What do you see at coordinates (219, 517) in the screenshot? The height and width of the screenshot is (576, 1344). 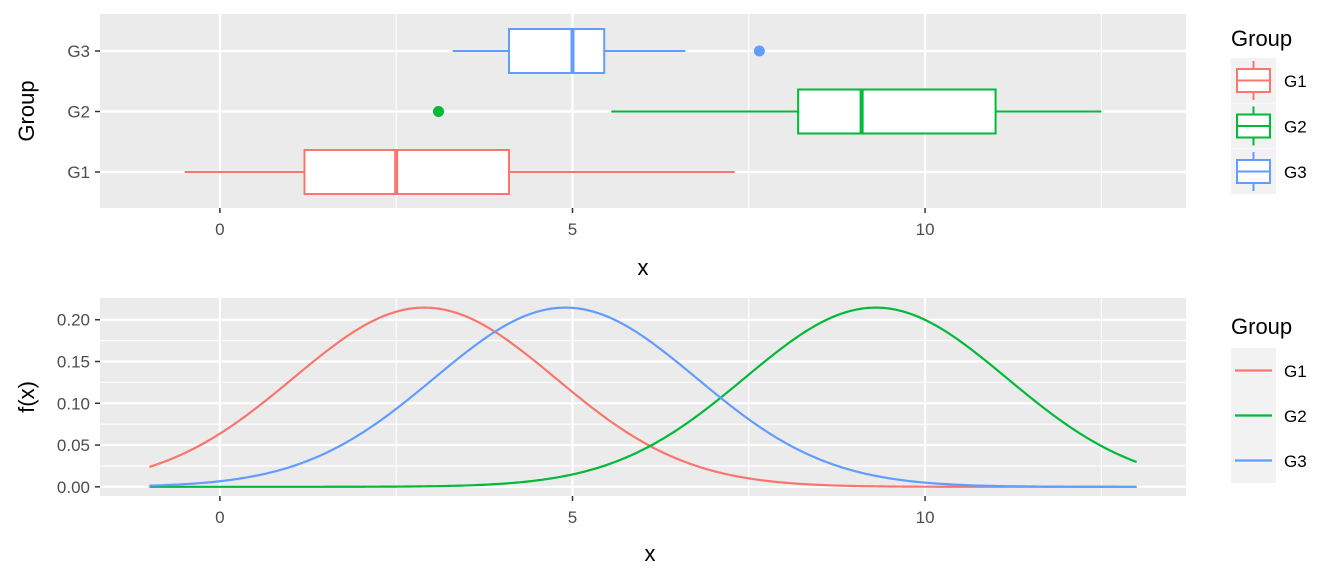 I see `density-x-tick-label: 0` at bounding box center [219, 517].